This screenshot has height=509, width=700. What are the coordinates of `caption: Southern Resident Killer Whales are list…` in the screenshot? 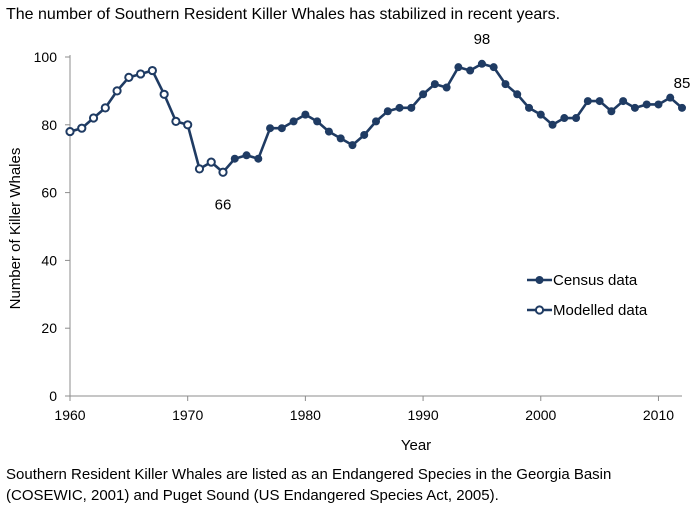 It's located at (351, 485).